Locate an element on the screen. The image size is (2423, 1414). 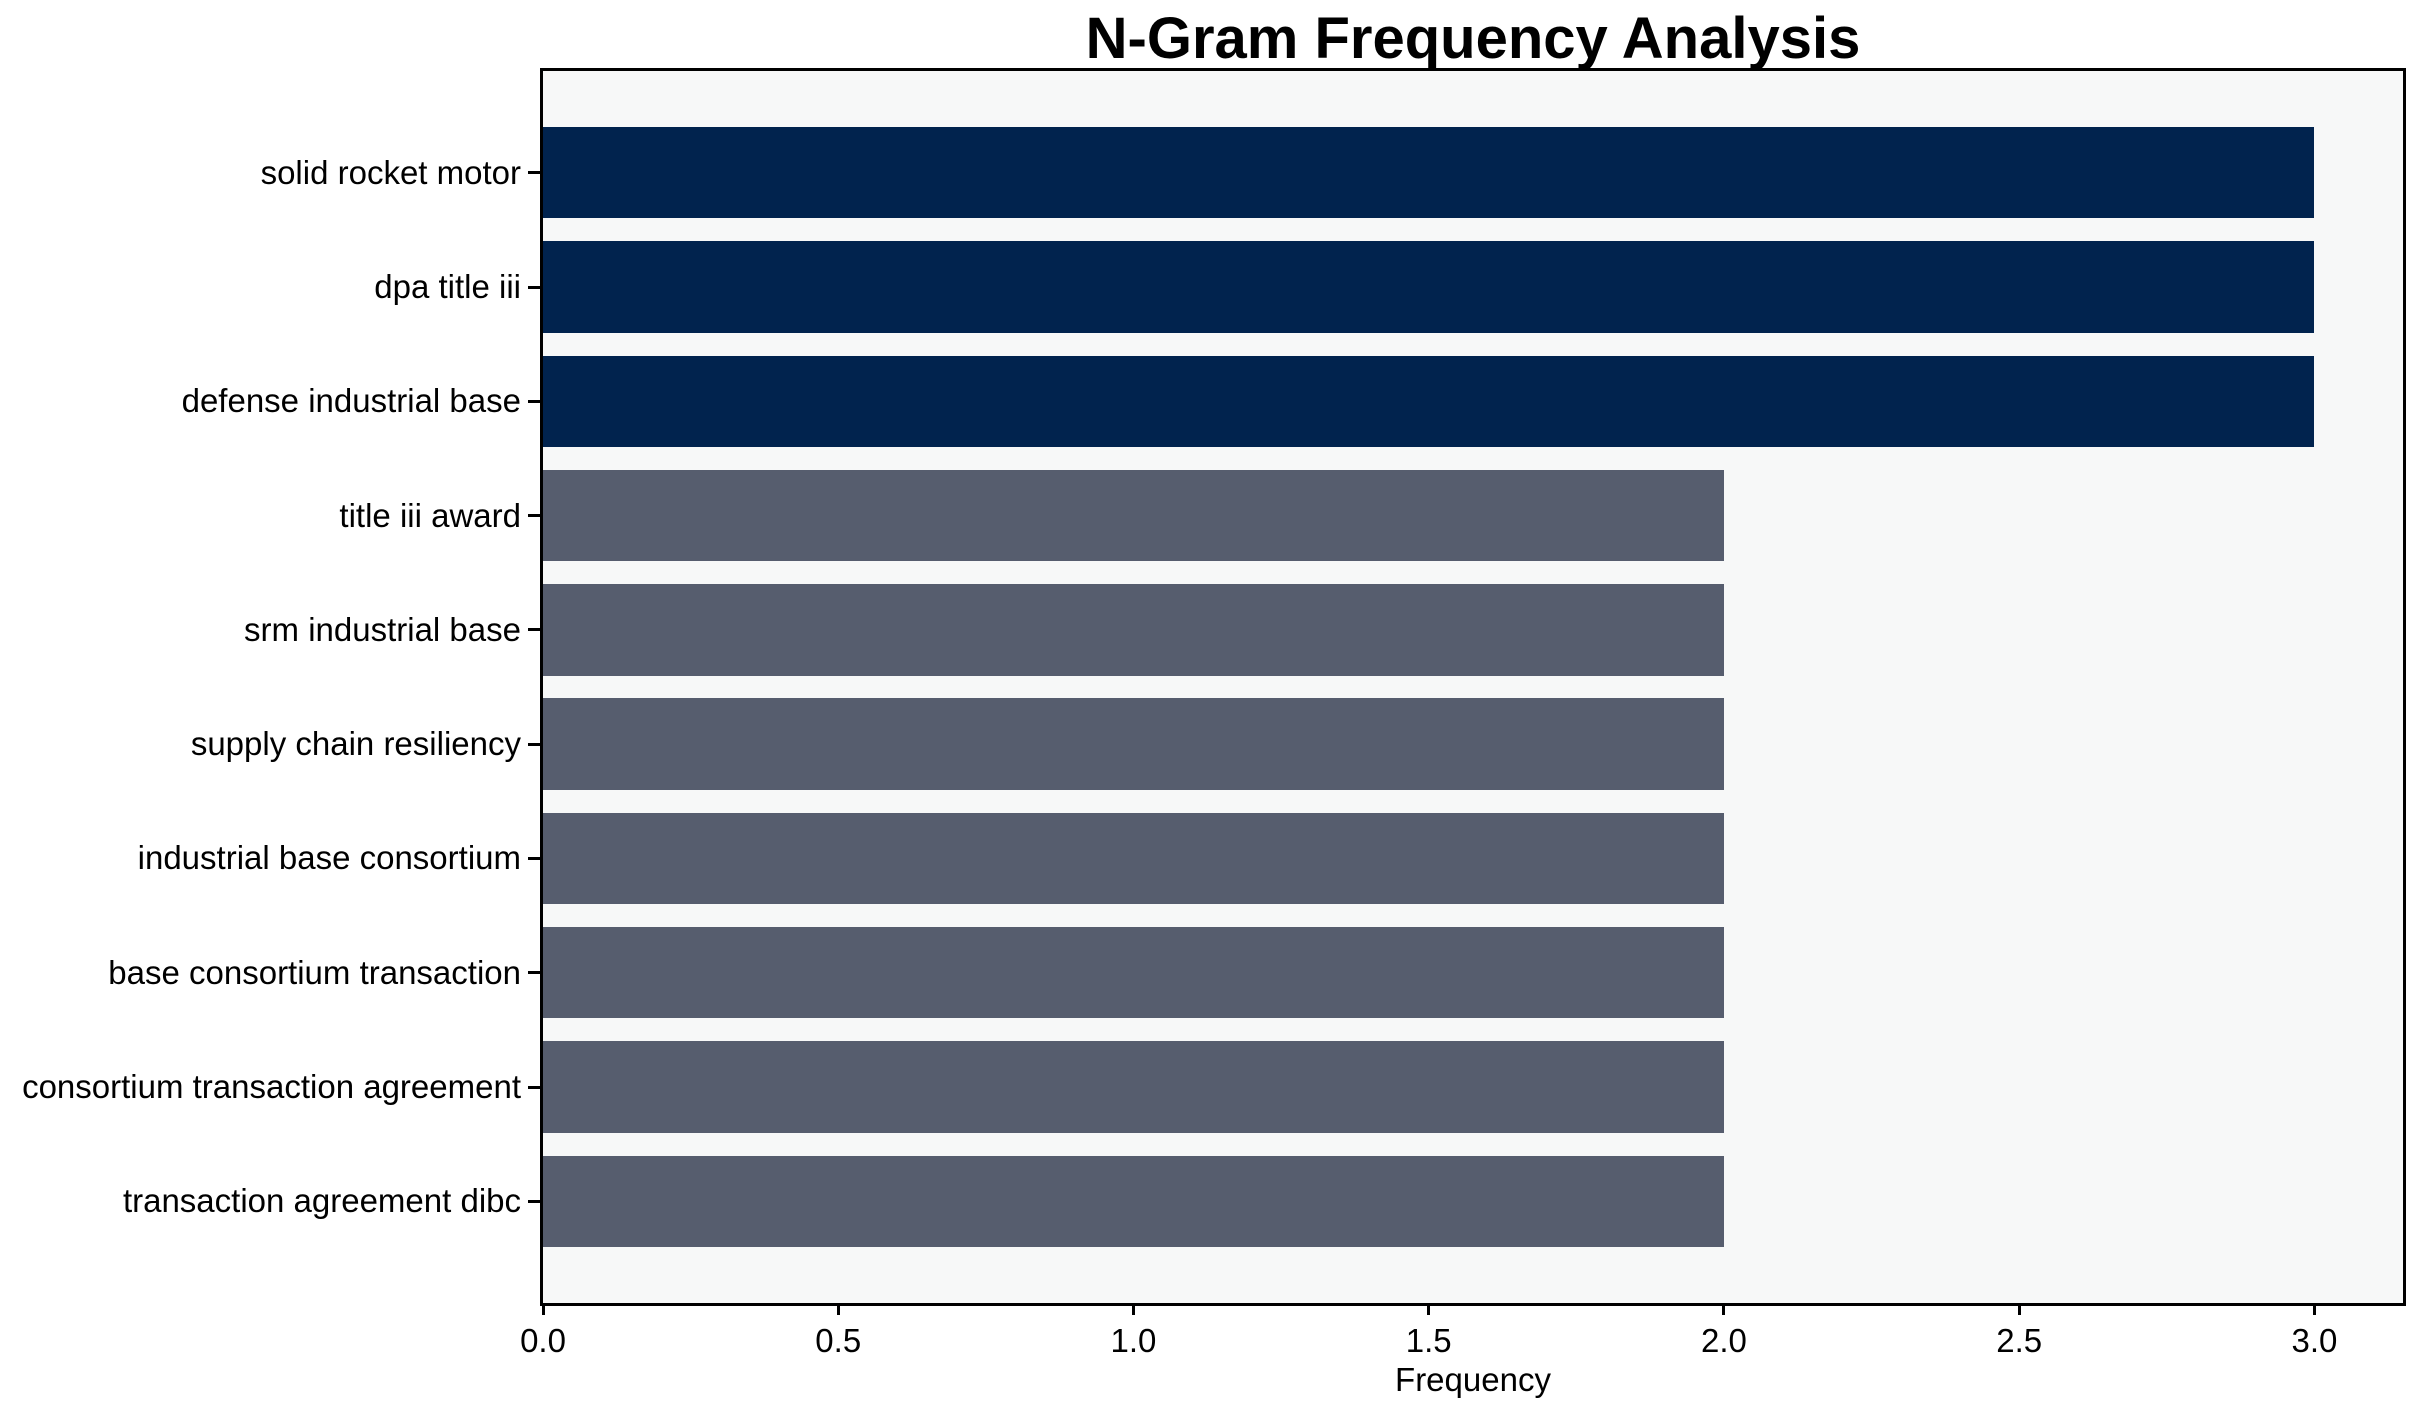
y-axis-tick-label: consortium transaction agreement is located at coordinates (271, 1086).